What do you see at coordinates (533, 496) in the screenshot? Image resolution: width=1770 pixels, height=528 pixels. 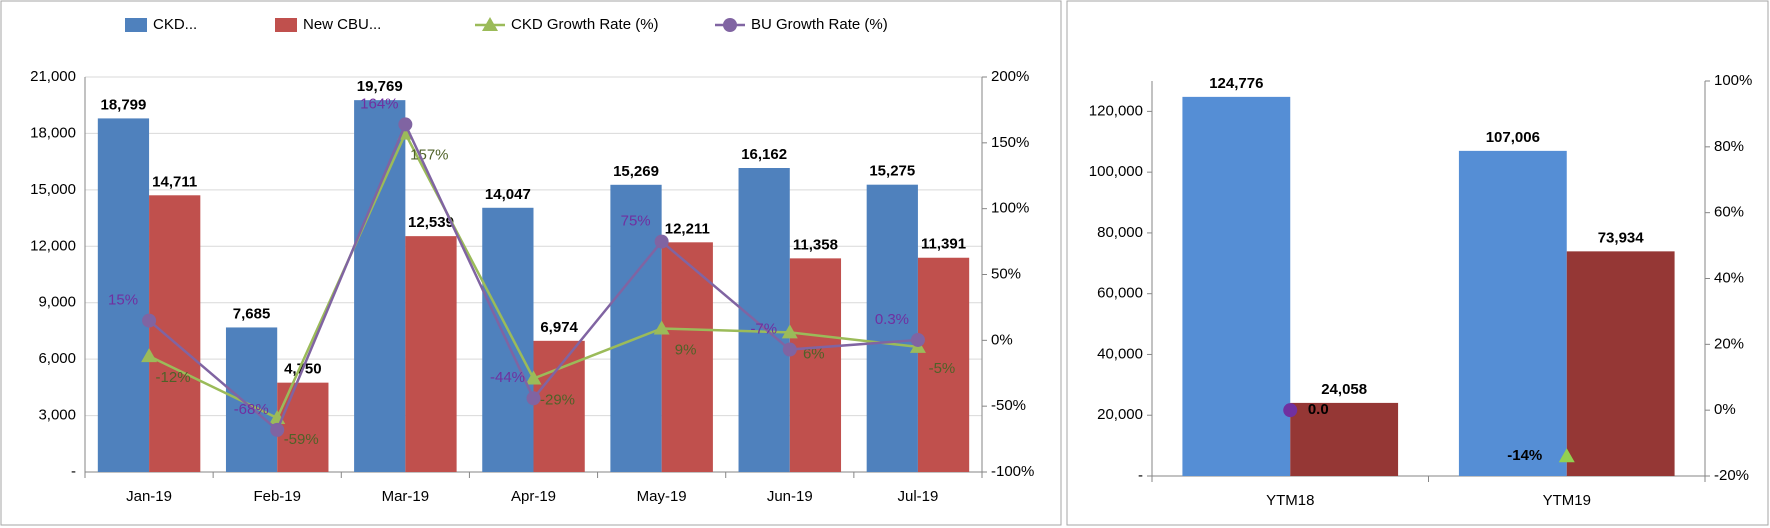 I see `x-tick-label: Apr-19` at bounding box center [533, 496].